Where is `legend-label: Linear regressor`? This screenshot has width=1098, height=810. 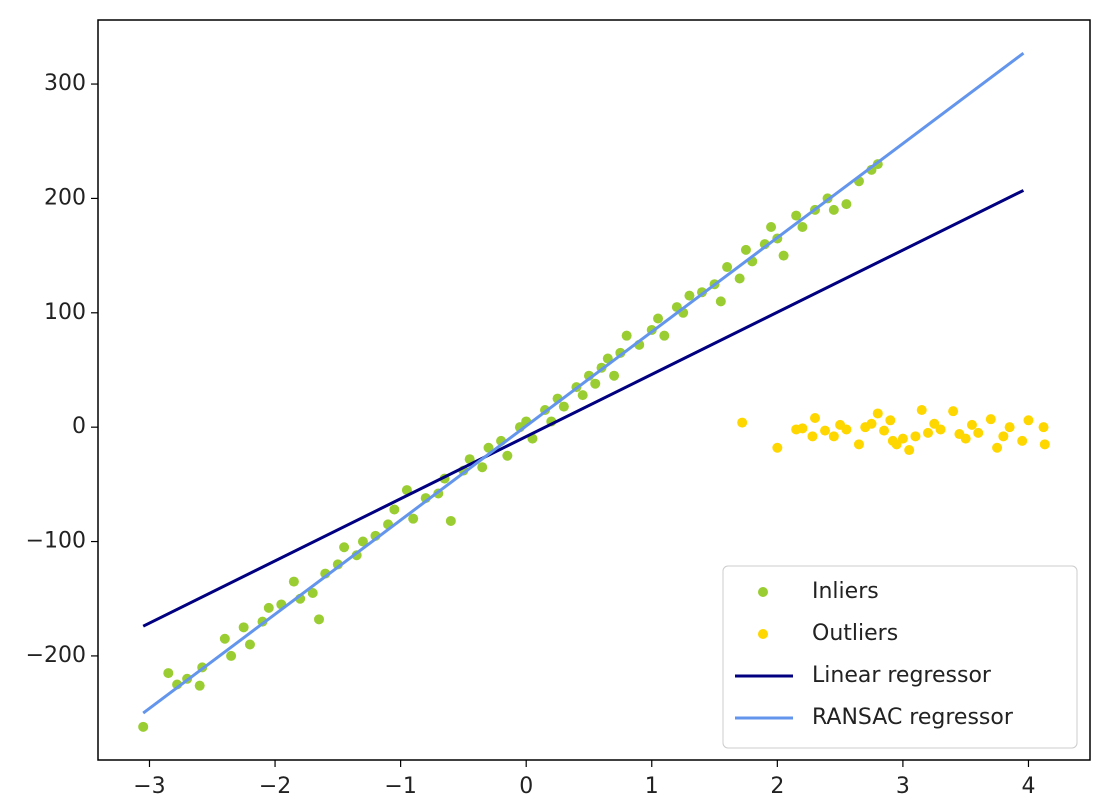
legend-label: Linear regressor is located at coordinates (902, 675).